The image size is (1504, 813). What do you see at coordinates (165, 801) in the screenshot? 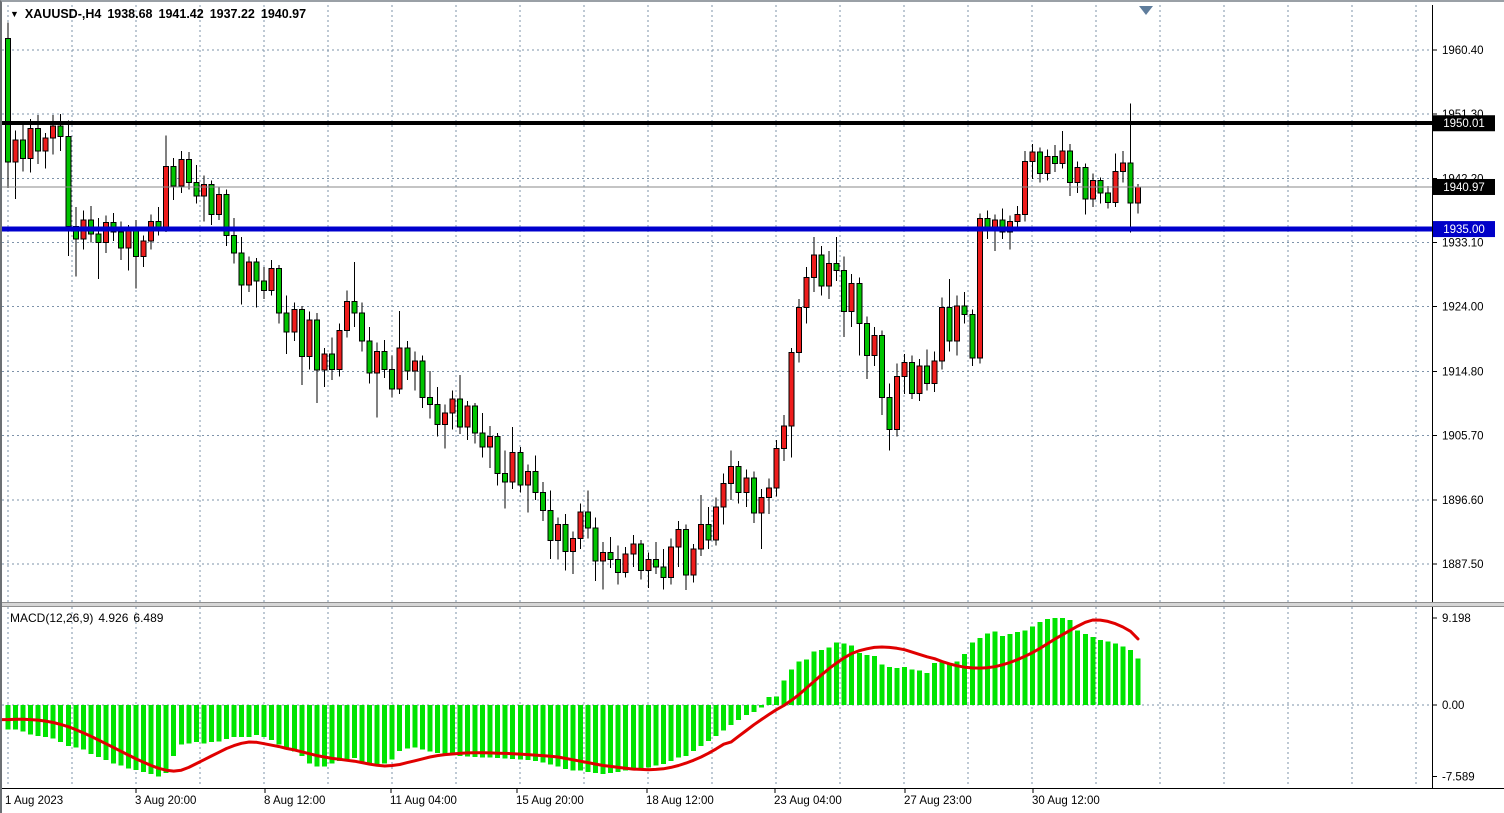
I see `time-axis-label: 3 Aug 20:00` at bounding box center [165, 801].